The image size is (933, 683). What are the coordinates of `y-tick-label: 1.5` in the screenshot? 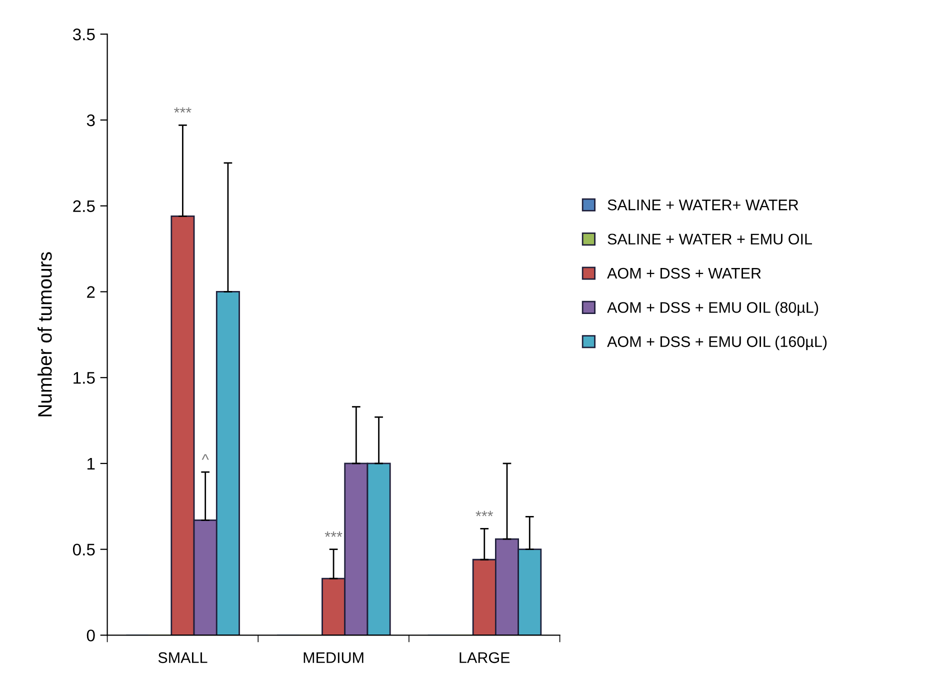 It's located at (84, 378).